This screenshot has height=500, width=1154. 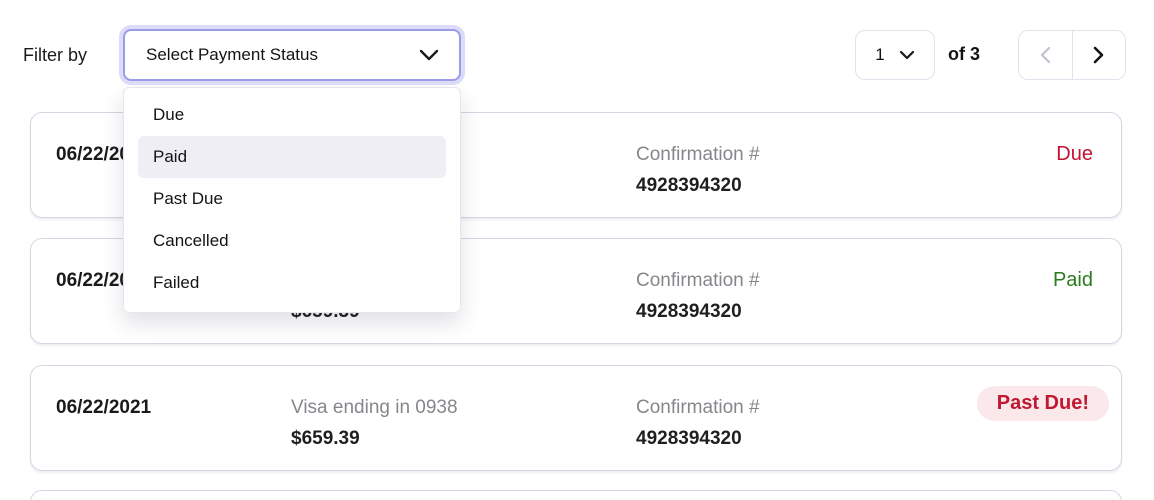 I want to click on pagination-nav, so click(x=1072, y=55).